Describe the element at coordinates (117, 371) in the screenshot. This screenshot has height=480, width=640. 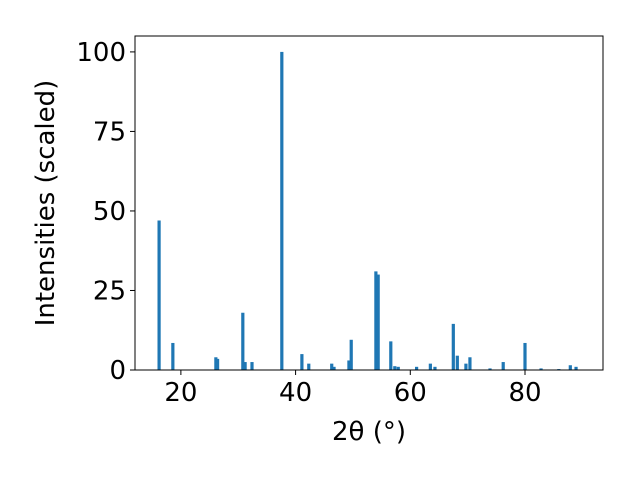
I see `y-tick-label: 0` at that location.